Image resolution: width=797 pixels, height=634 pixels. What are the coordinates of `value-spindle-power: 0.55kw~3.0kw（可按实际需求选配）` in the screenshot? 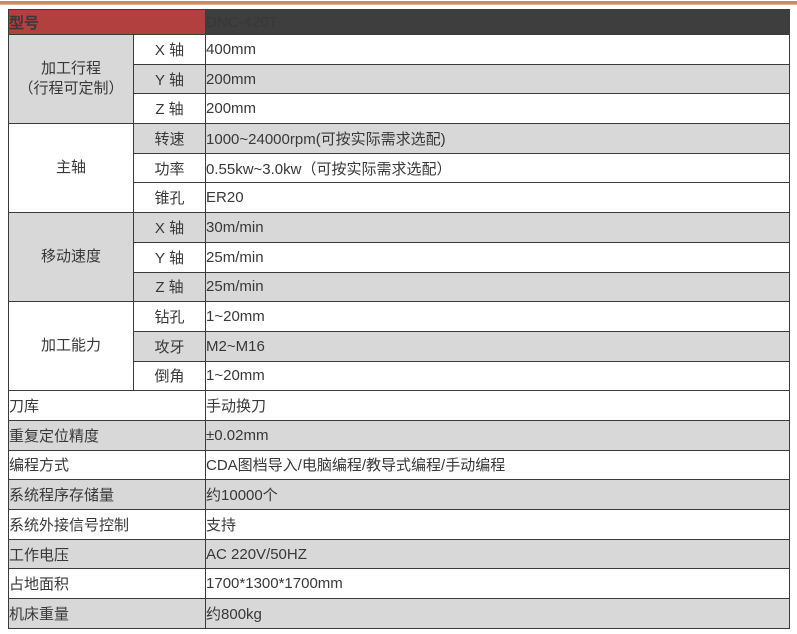 It's located at (498, 168).